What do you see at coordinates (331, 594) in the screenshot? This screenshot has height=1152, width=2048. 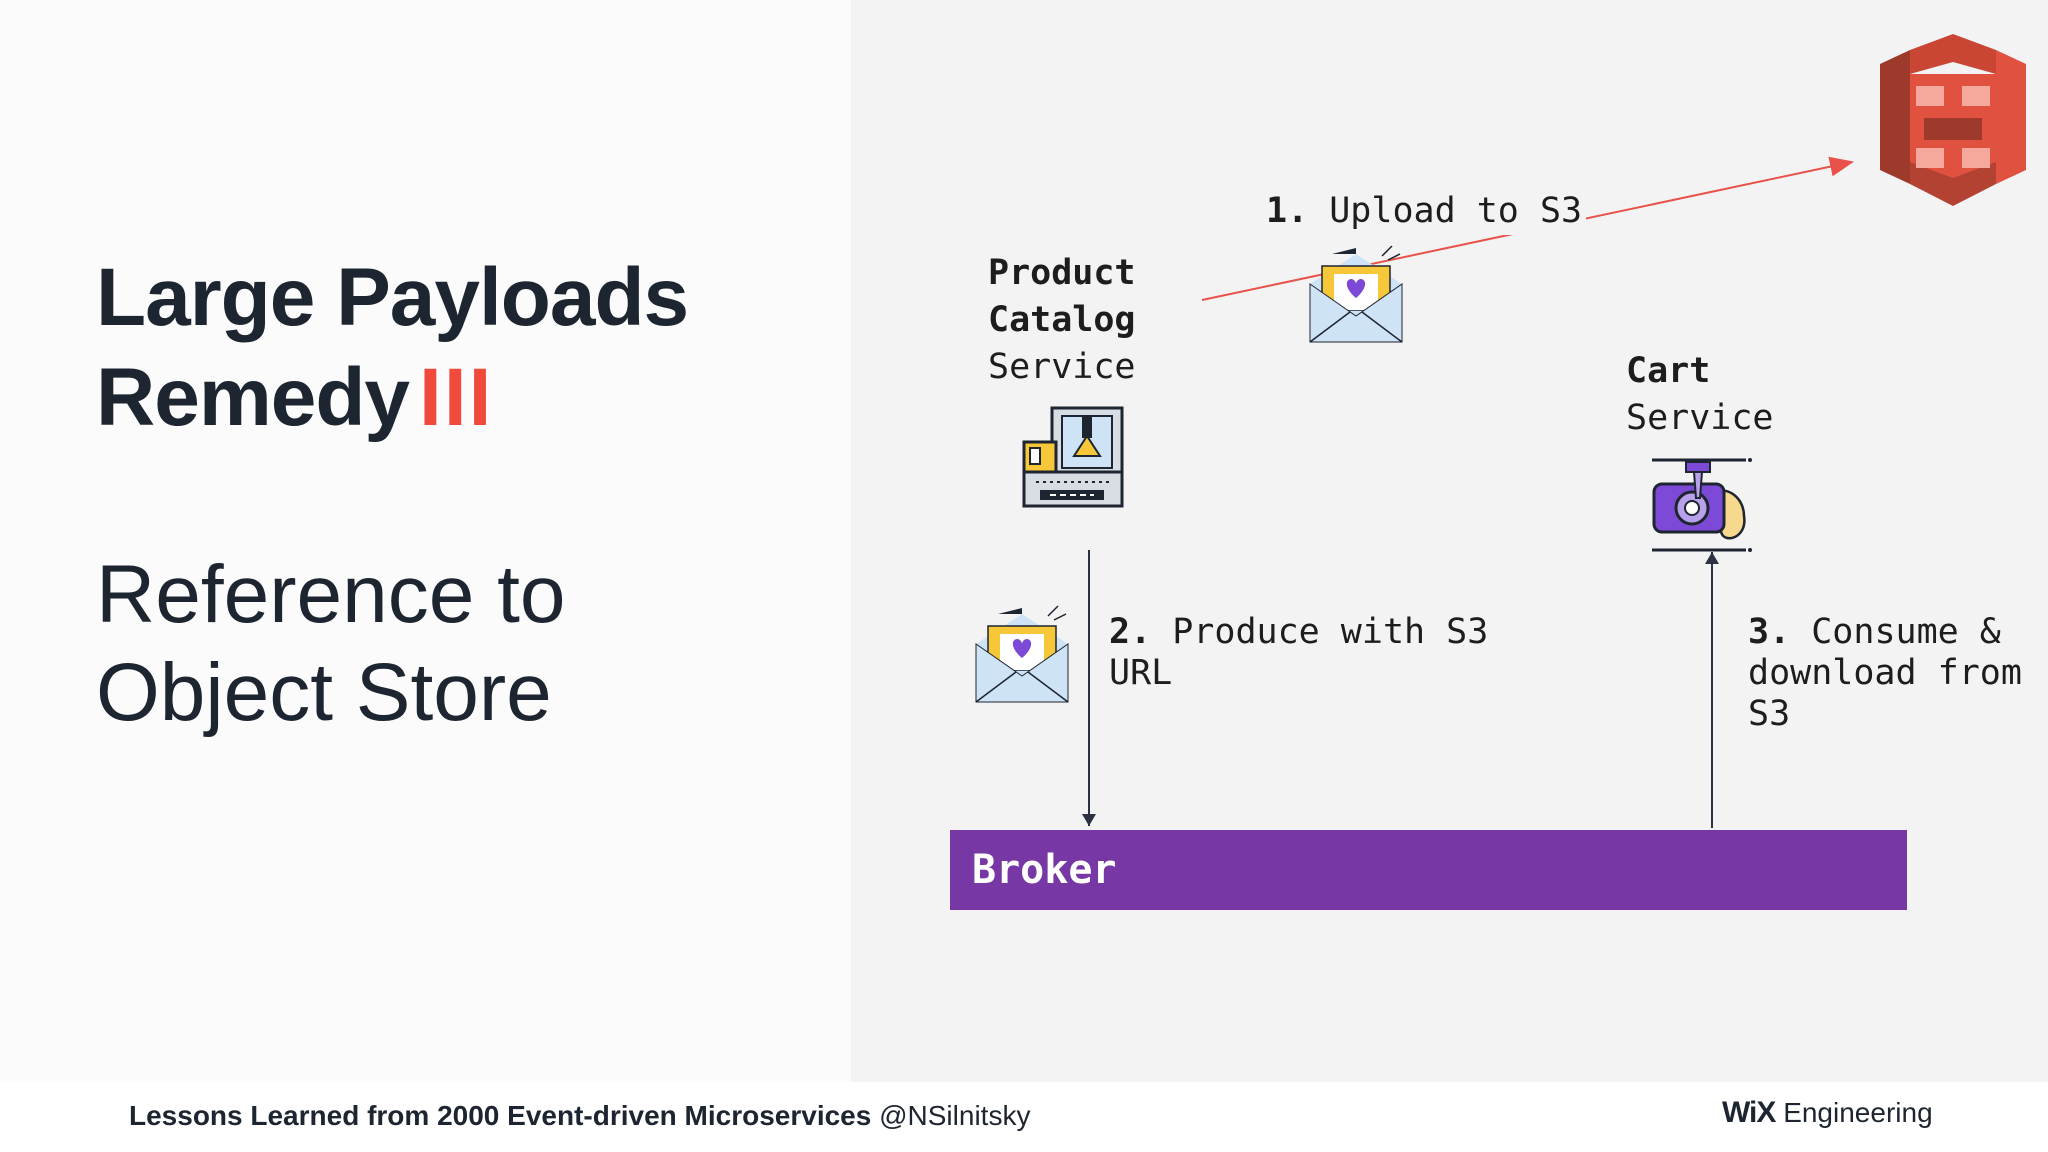 I see `subtitle-line-1: Reference to` at bounding box center [331, 594].